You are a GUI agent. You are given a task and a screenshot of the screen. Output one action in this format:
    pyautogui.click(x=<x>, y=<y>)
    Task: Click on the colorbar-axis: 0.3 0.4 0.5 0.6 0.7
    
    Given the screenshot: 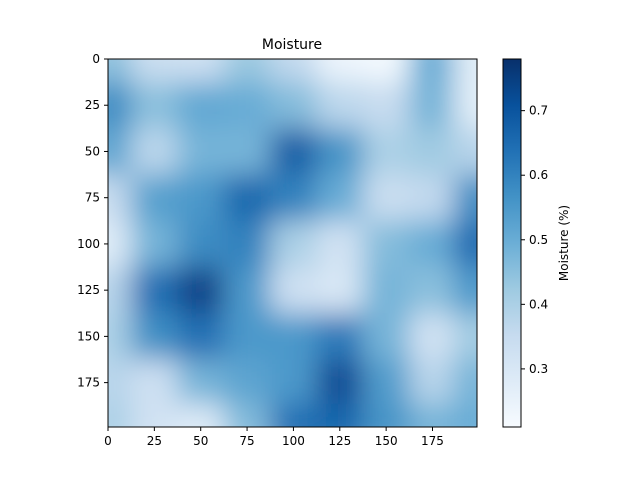 What is the action you would take?
    pyautogui.click(x=534, y=240)
    